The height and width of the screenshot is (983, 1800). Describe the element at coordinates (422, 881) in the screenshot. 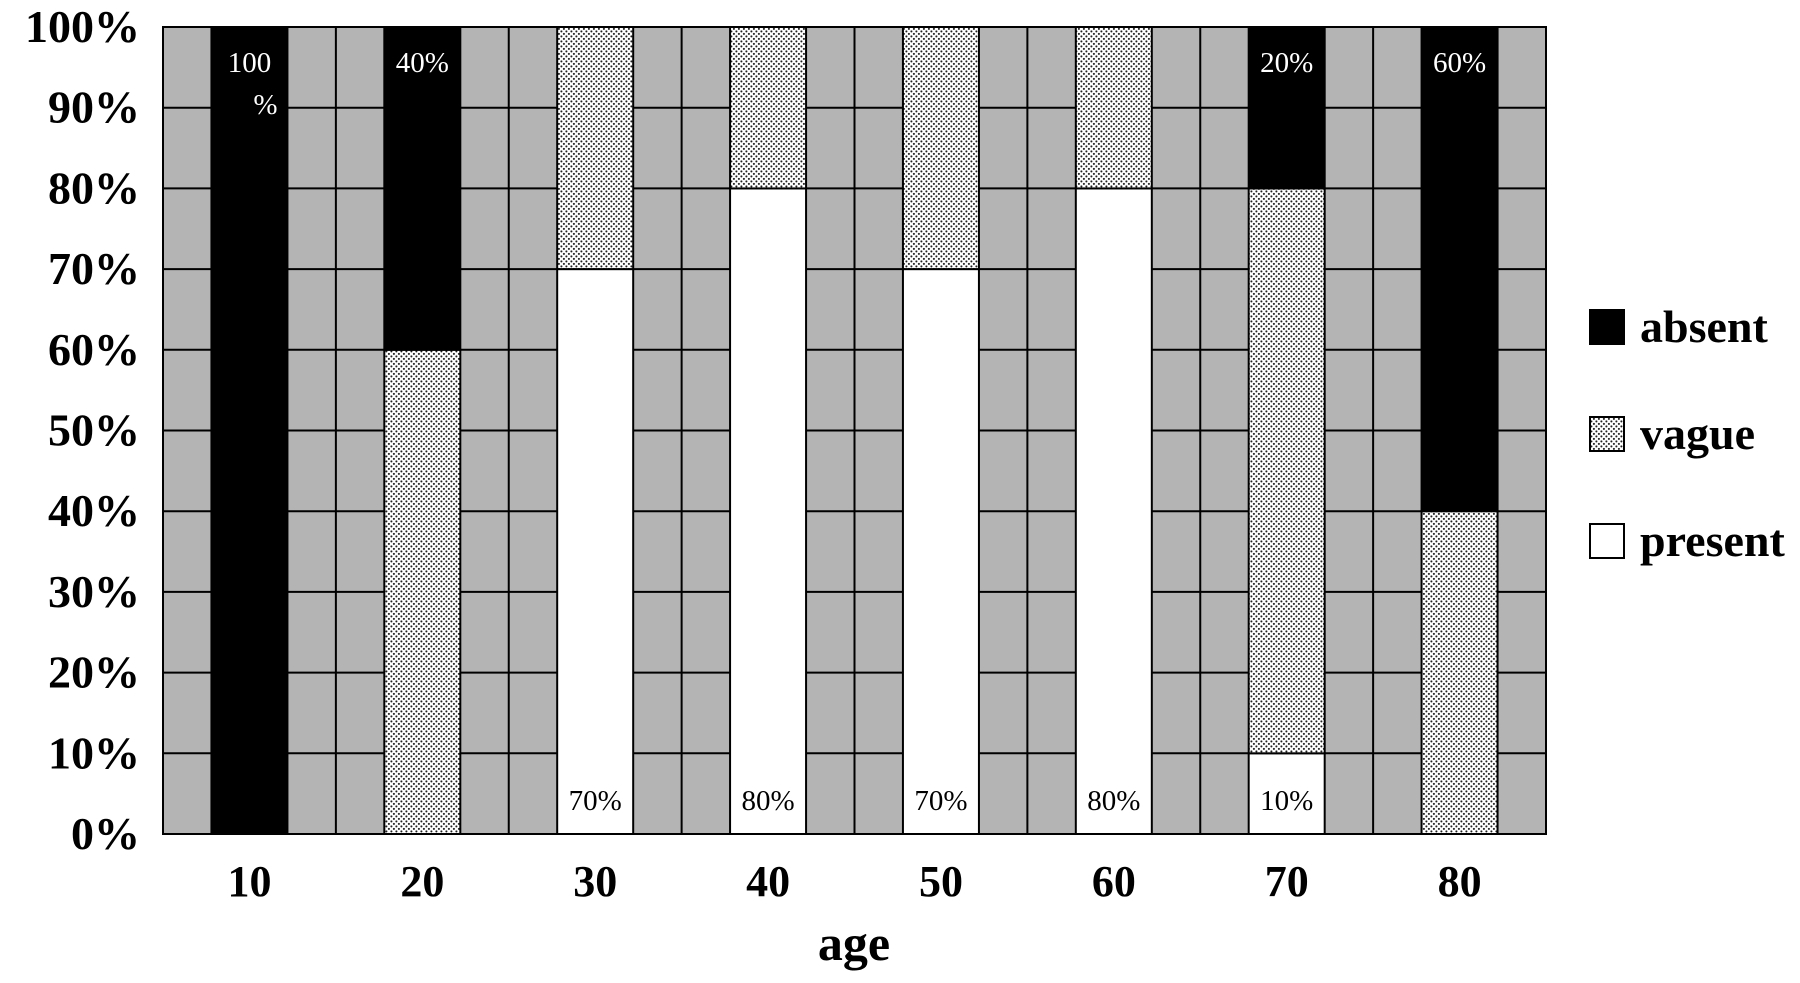

I see `x-tick-label: 20` at that location.